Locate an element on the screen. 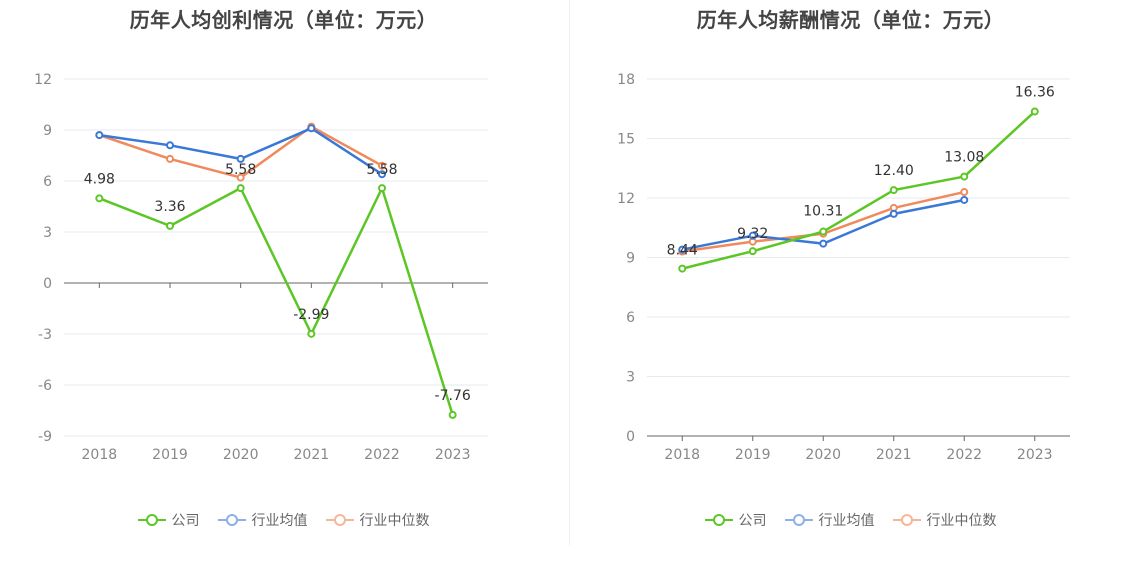 The image size is (1134, 582). y-tick-label: 18 is located at coordinates (626, 80).